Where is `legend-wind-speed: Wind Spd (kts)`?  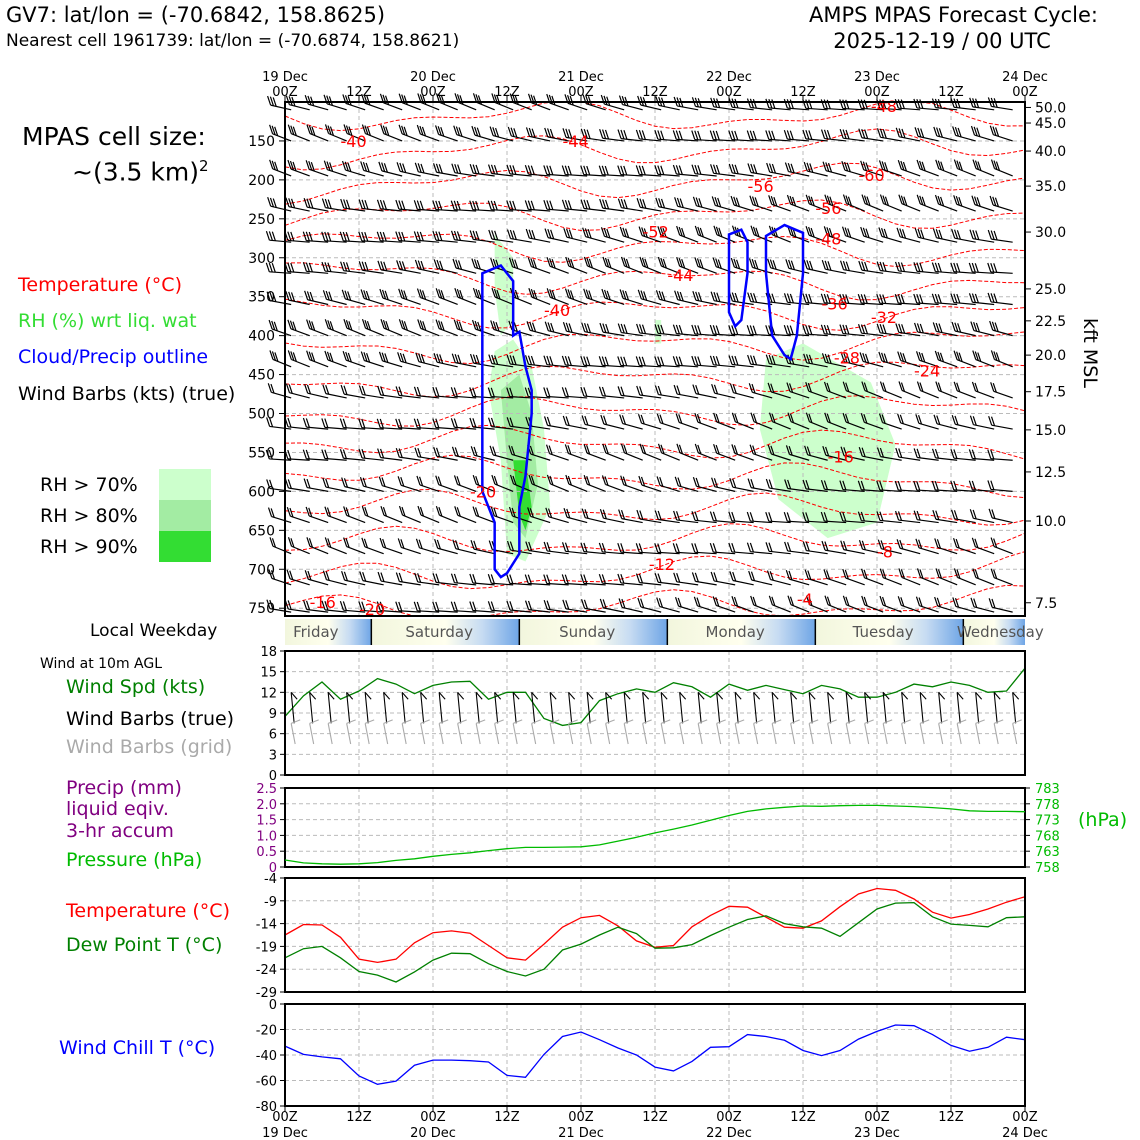 legend-wind-speed: Wind Spd (kts) is located at coordinates (136, 687).